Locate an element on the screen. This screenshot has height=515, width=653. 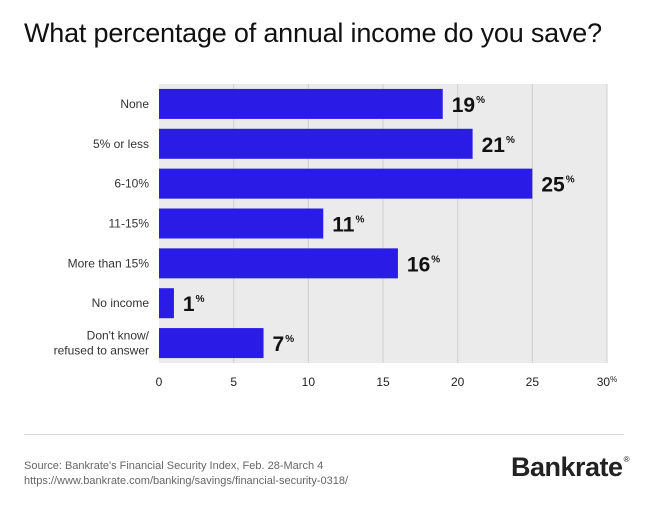
data-label-5: 1% is located at coordinates (194, 304).